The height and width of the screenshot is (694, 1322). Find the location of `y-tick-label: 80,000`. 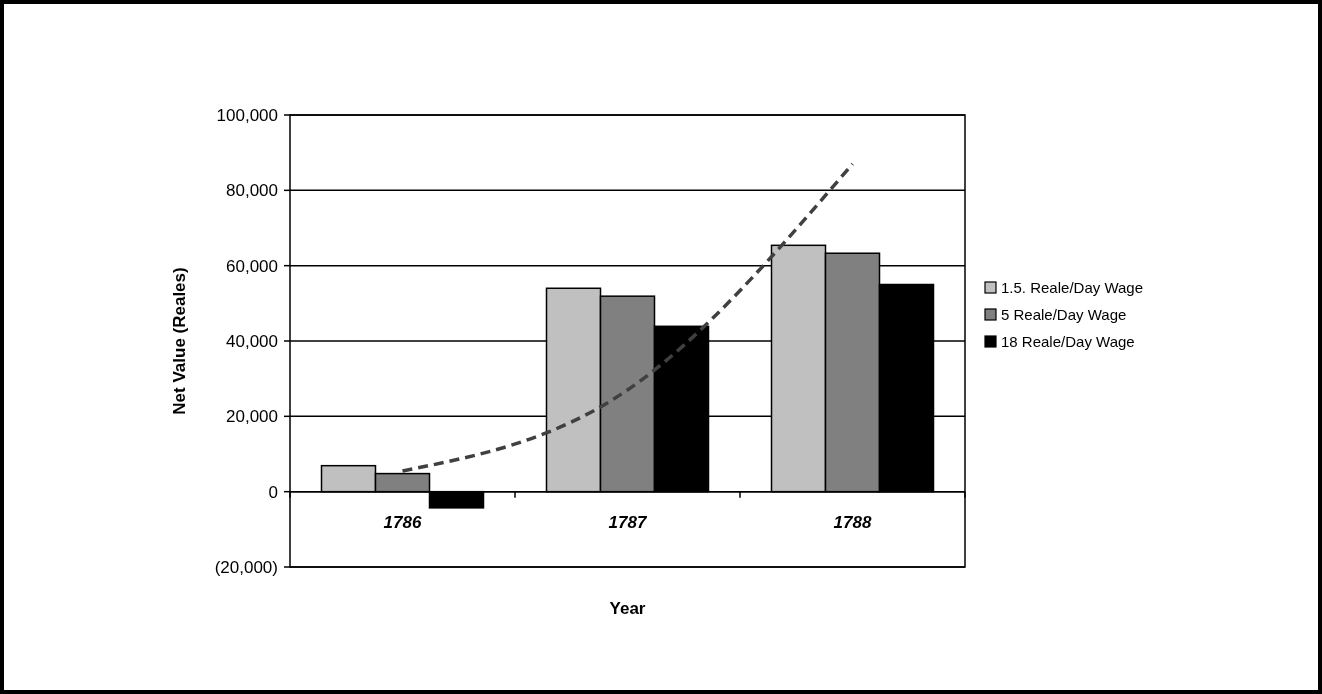

y-tick-label: 80,000 is located at coordinates (252, 191).